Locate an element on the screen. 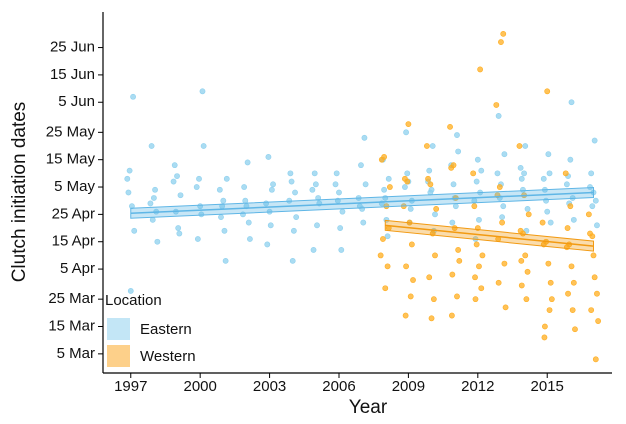 The width and height of the screenshot is (626, 424). y-tick-label: 5 May is located at coordinates (74, 186).